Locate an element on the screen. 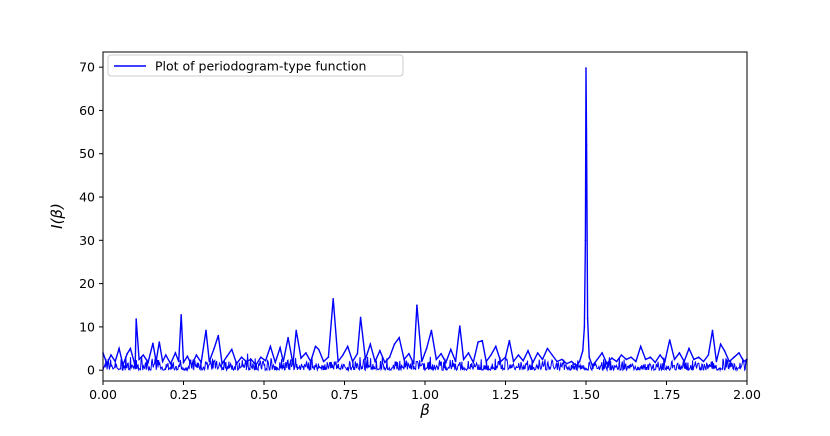  x-tick-label: 1.50 is located at coordinates (586, 394).